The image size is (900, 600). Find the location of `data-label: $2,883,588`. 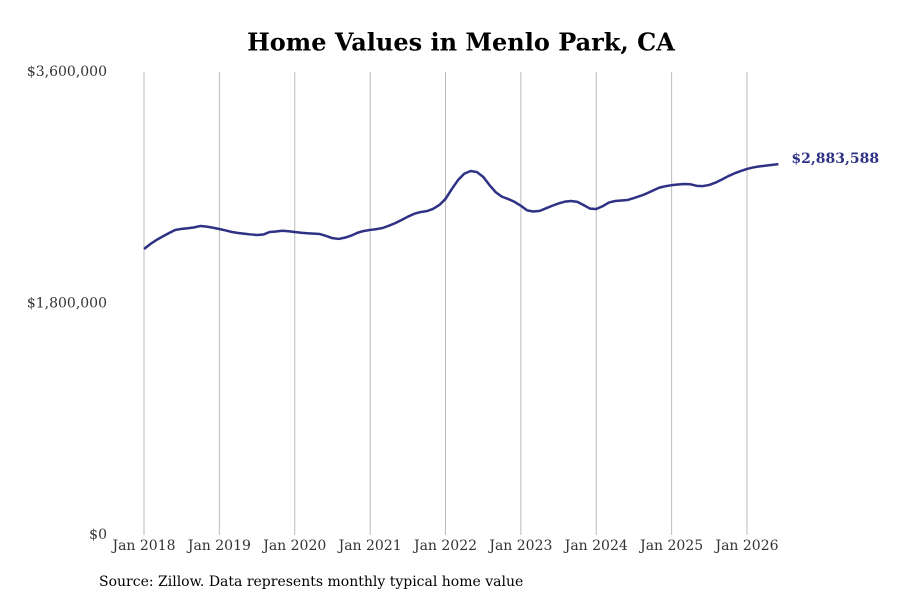

data-label: $2,883,588 is located at coordinates (835, 159).